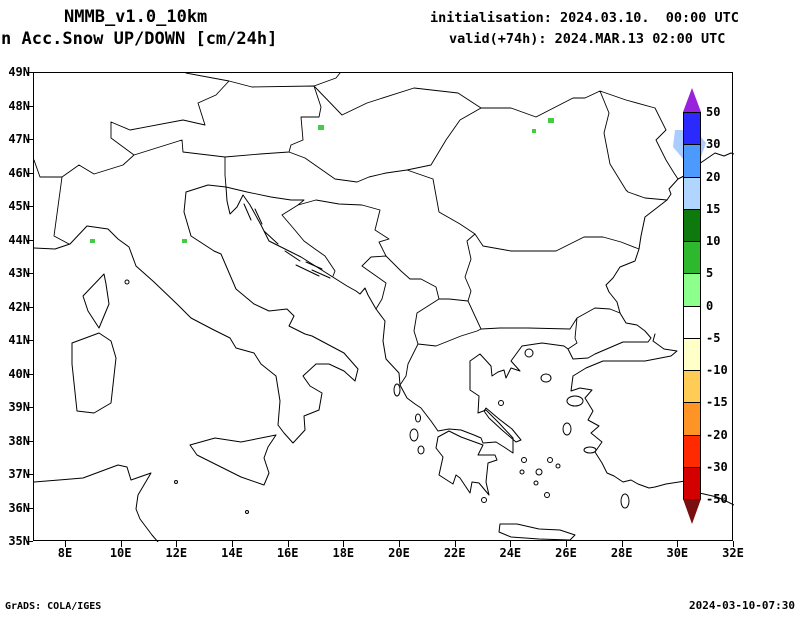 The width and height of the screenshot is (800, 618). I want to click on valid-time-text: valid(+74h): 2024.MAR.13 02:00 UTC, so click(587, 39).